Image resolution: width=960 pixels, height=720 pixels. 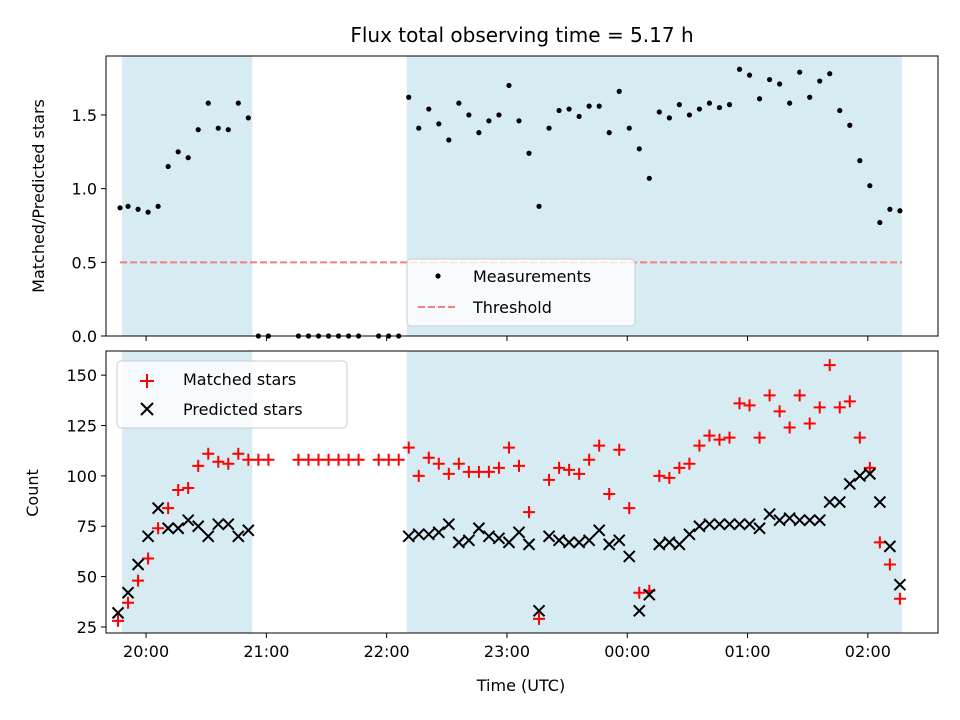 I want to click on x-tick-label: 02:00, so click(x=868, y=651).